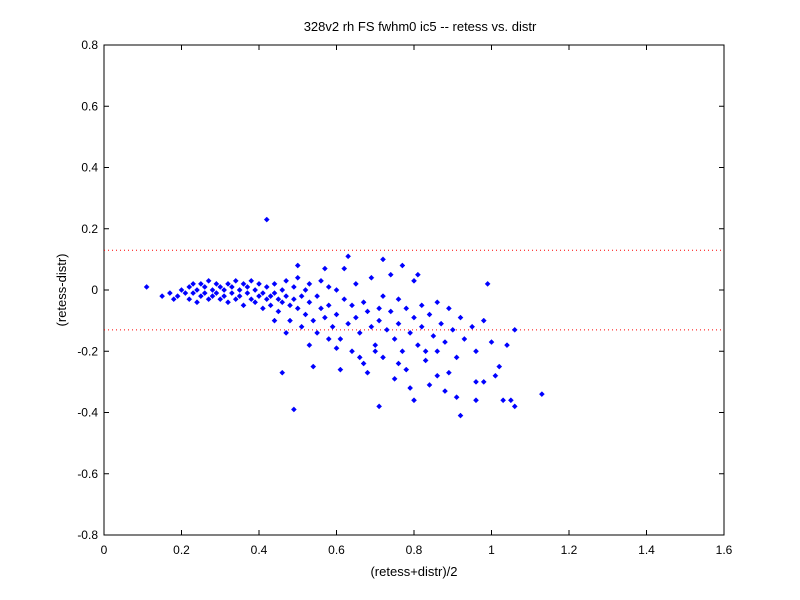 This screenshot has width=800, height=600. Describe the element at coordinates (259, 550) in the screenshot. I see `x-tick-label: 0.4` at that location.